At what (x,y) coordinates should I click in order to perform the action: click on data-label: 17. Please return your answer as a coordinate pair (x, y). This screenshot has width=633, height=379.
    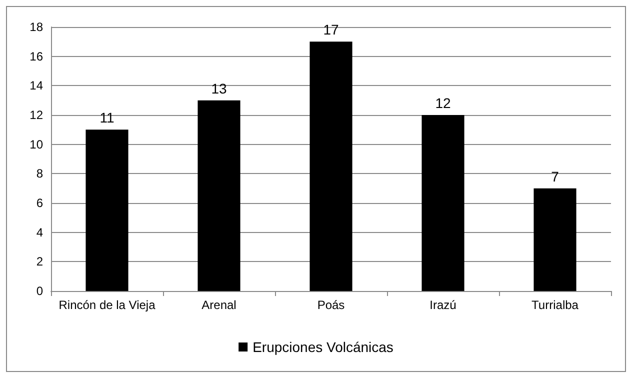
    Looking at the image, I should click on (331, 30).